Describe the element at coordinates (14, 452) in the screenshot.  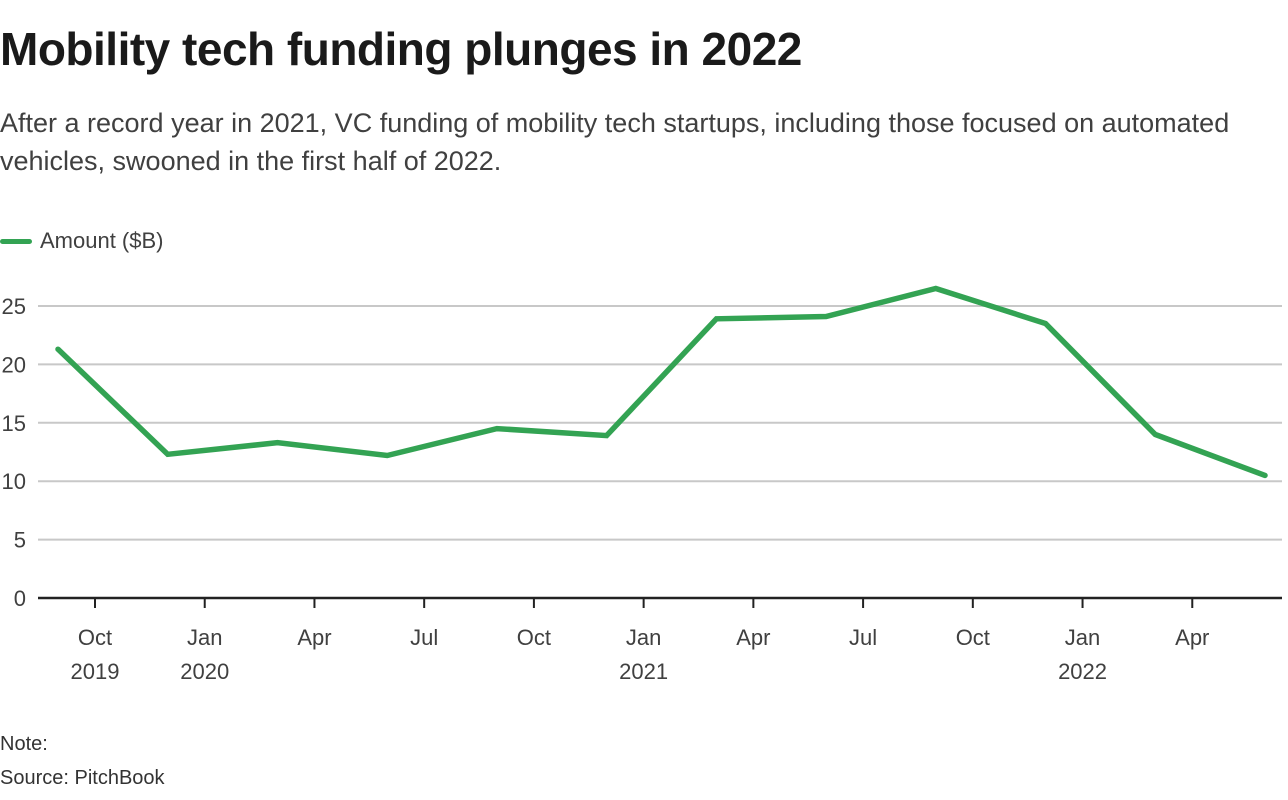
I see `y-axis-labels: 0 5 10 15 20 25` at that location.